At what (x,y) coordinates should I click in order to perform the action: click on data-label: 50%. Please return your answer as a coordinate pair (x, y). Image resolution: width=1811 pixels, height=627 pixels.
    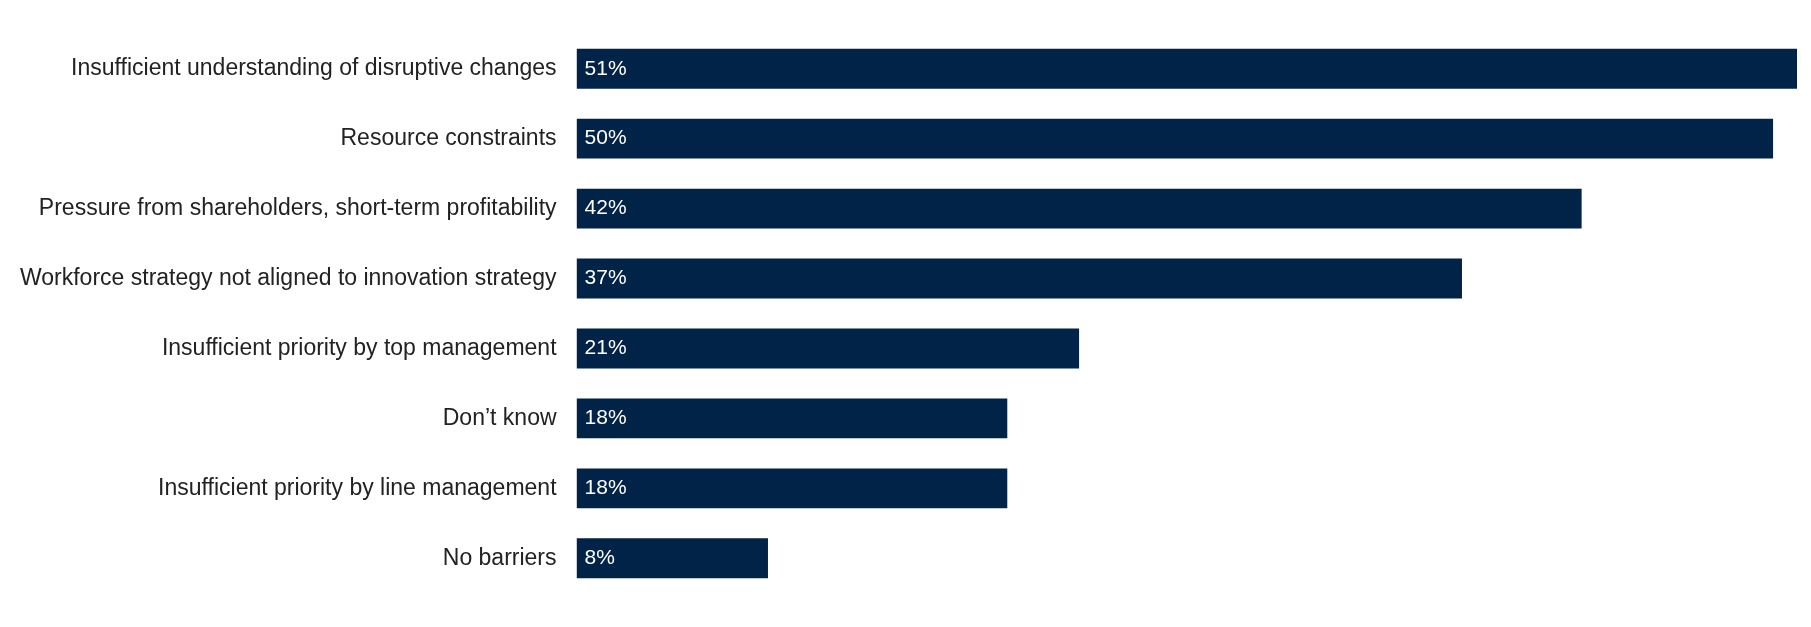
    Looking at the image, I should click on (605, 137).